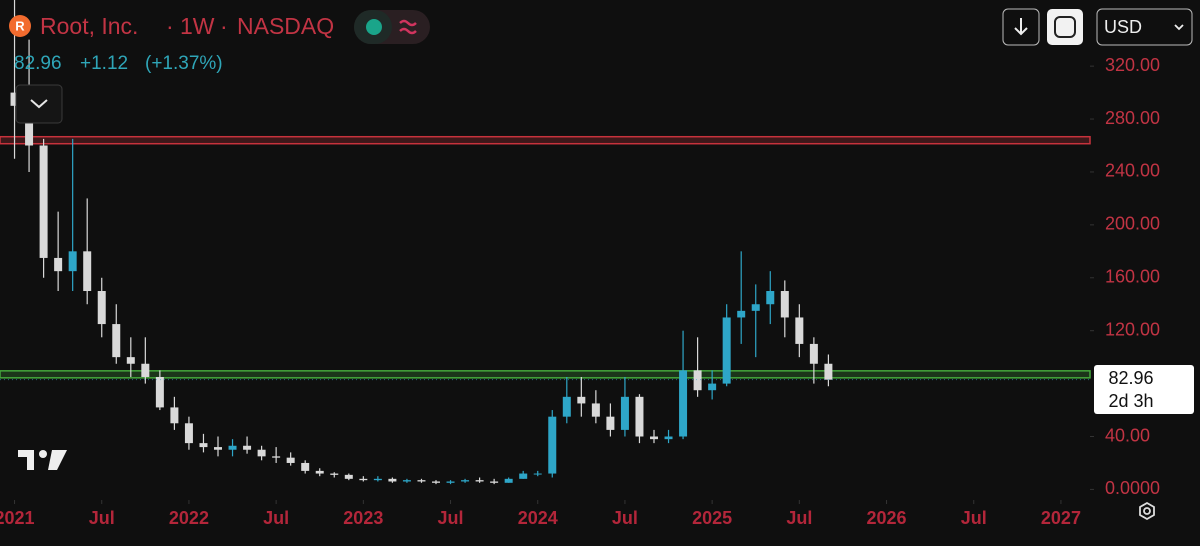  Describe the element at coordinates (887, 518) in the screenshot. I see `x-tick-label: 2026` at that location.